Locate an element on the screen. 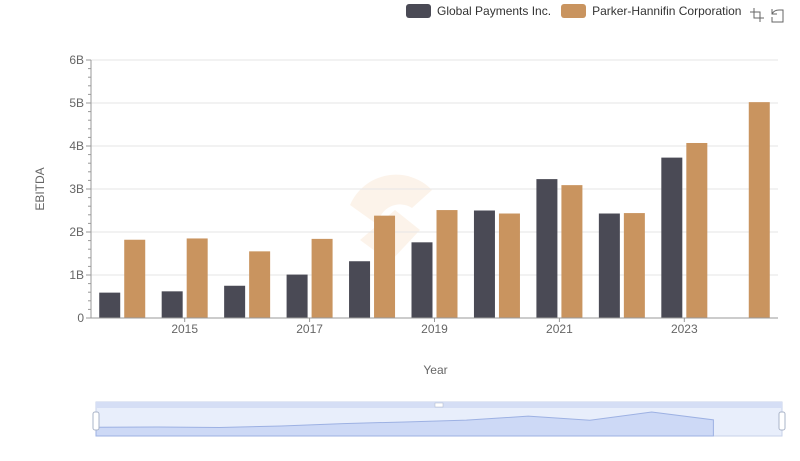 This screenshot has height=461, width=800. bar-global-payments-2020 is located at coordinates (484, 264).